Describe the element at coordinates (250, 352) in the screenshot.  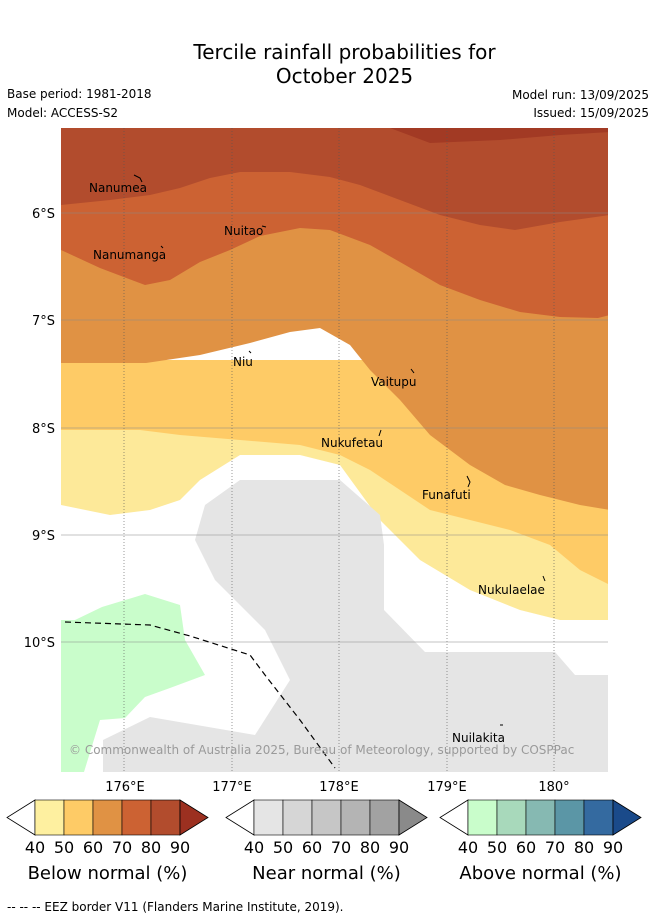
I see `island-niu` at that location.